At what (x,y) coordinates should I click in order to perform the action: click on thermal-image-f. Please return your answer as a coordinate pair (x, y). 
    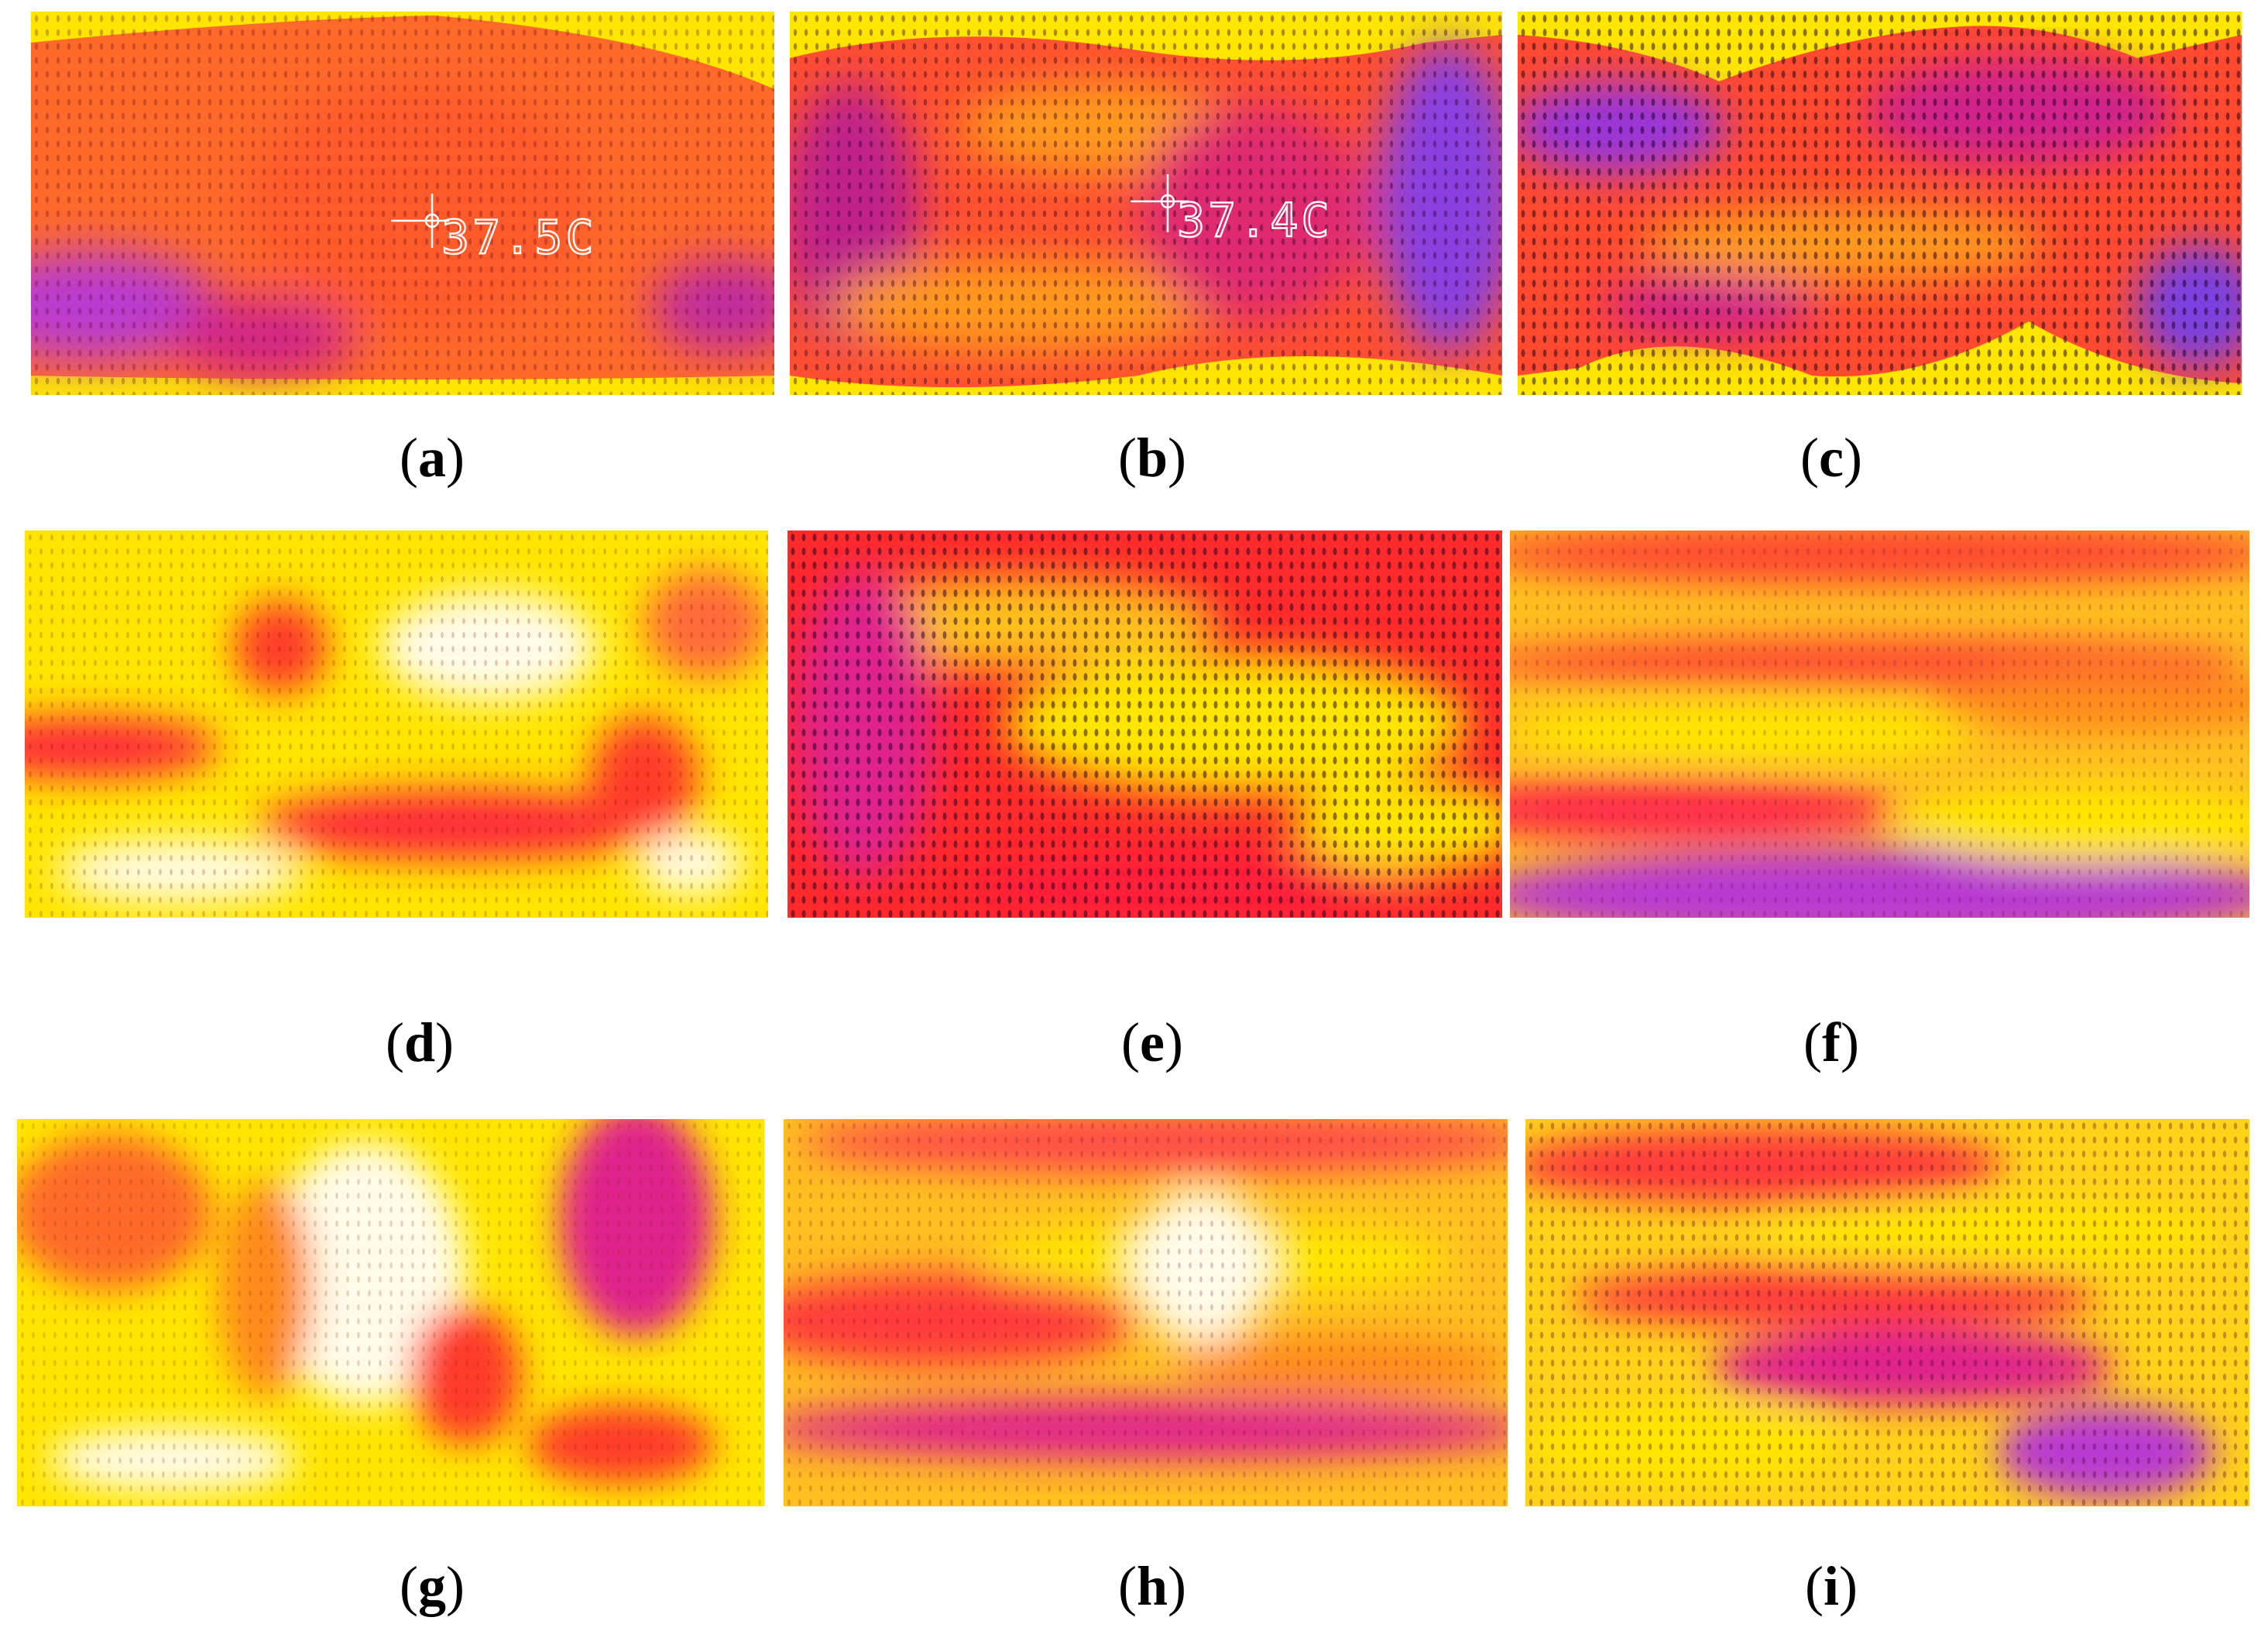
    Looking at the image, I should click on (1879, 724).